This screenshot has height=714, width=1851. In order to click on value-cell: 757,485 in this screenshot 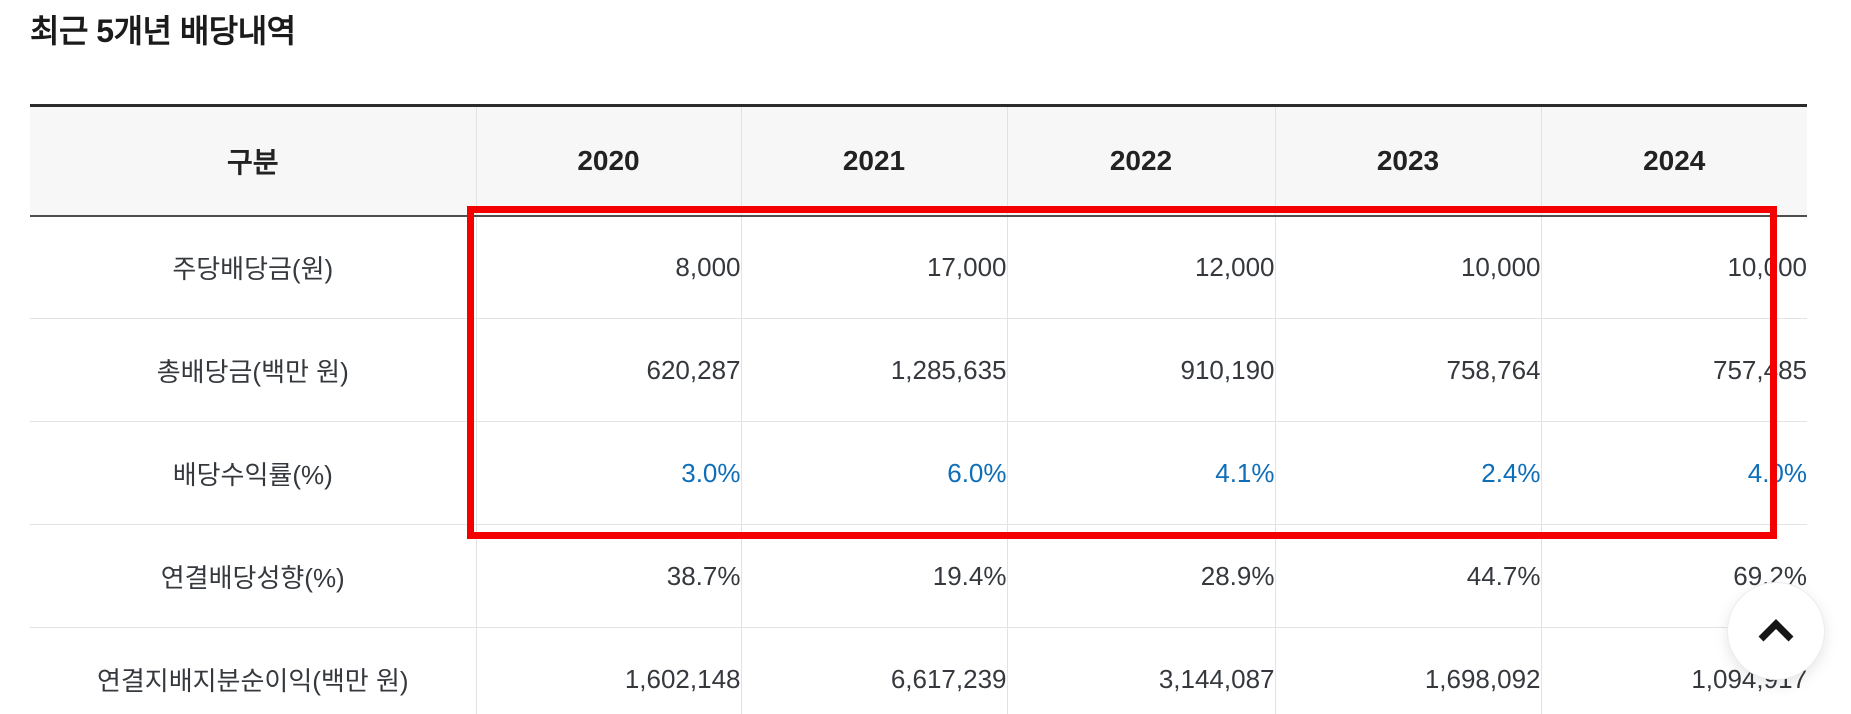, I will do `click(1673, 370)`.